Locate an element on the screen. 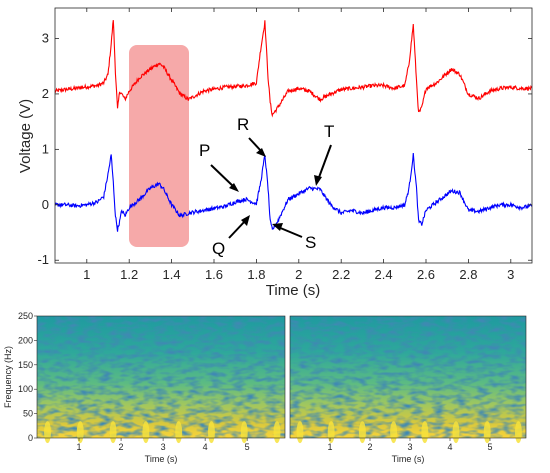  spectrogram-right: 1 2 3 4 5 Time (s) is located at coordinates (408, 389).